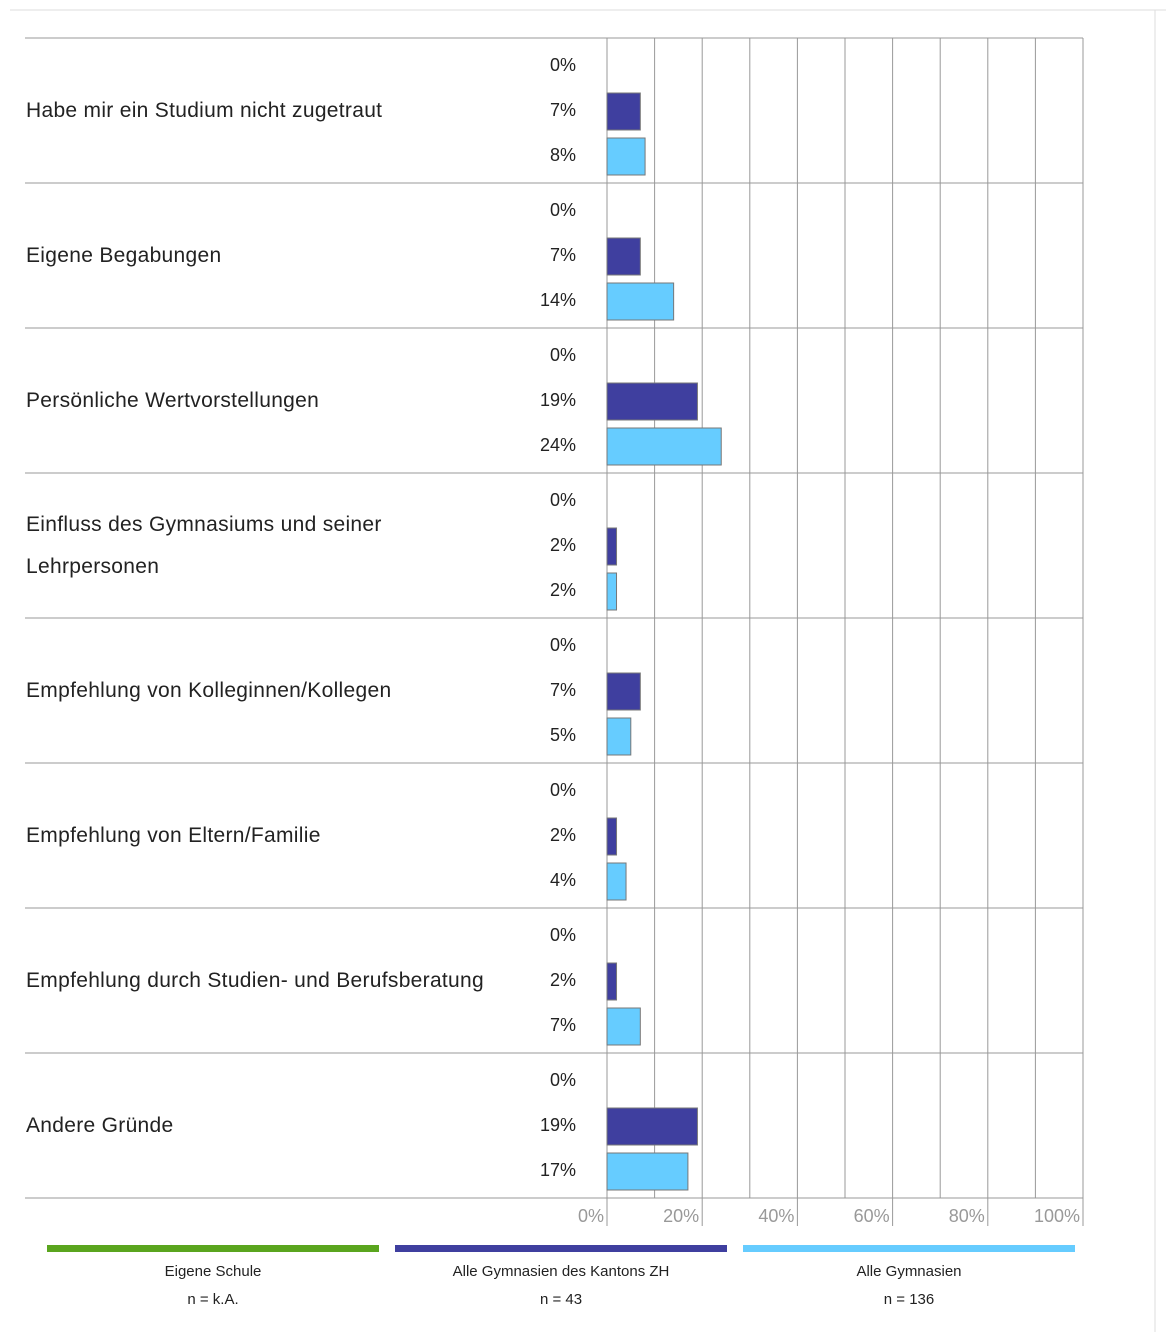 This screenshot has height=1337, width=1166. I want to click on x-tick-label: 0%, so click(591, 1216).